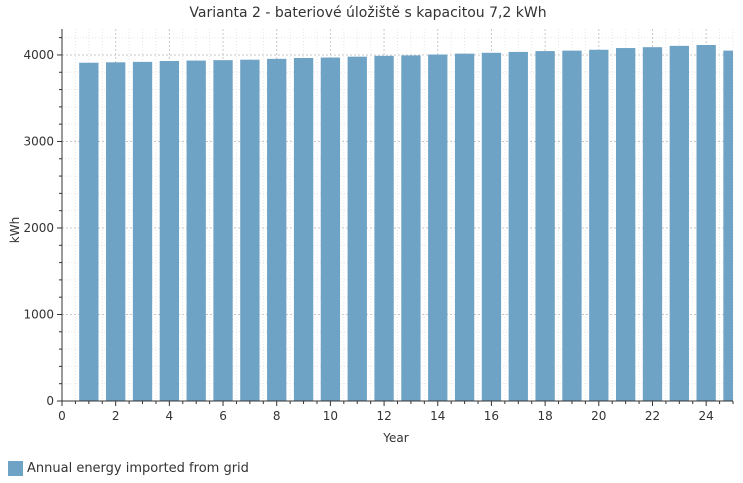 The width and height of the screenshot is (743, 483). I want to click on x-tick-label: 8, so click(277, 416).